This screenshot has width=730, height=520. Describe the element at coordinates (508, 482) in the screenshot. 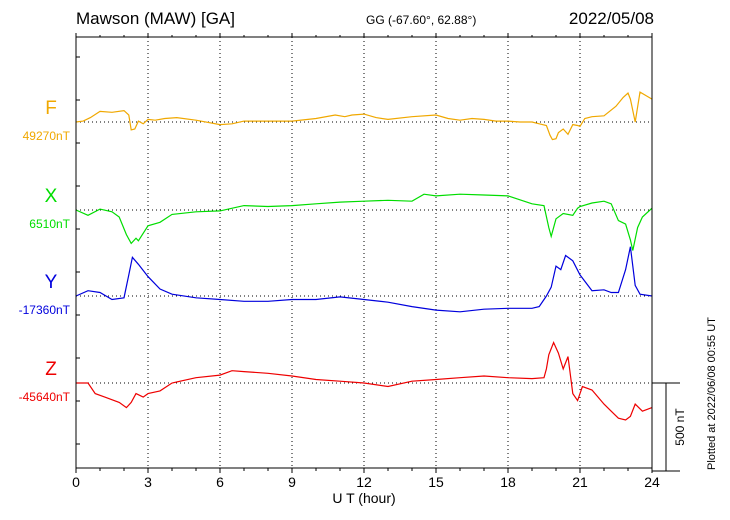

I see `x-tick-label: 18` at that location.